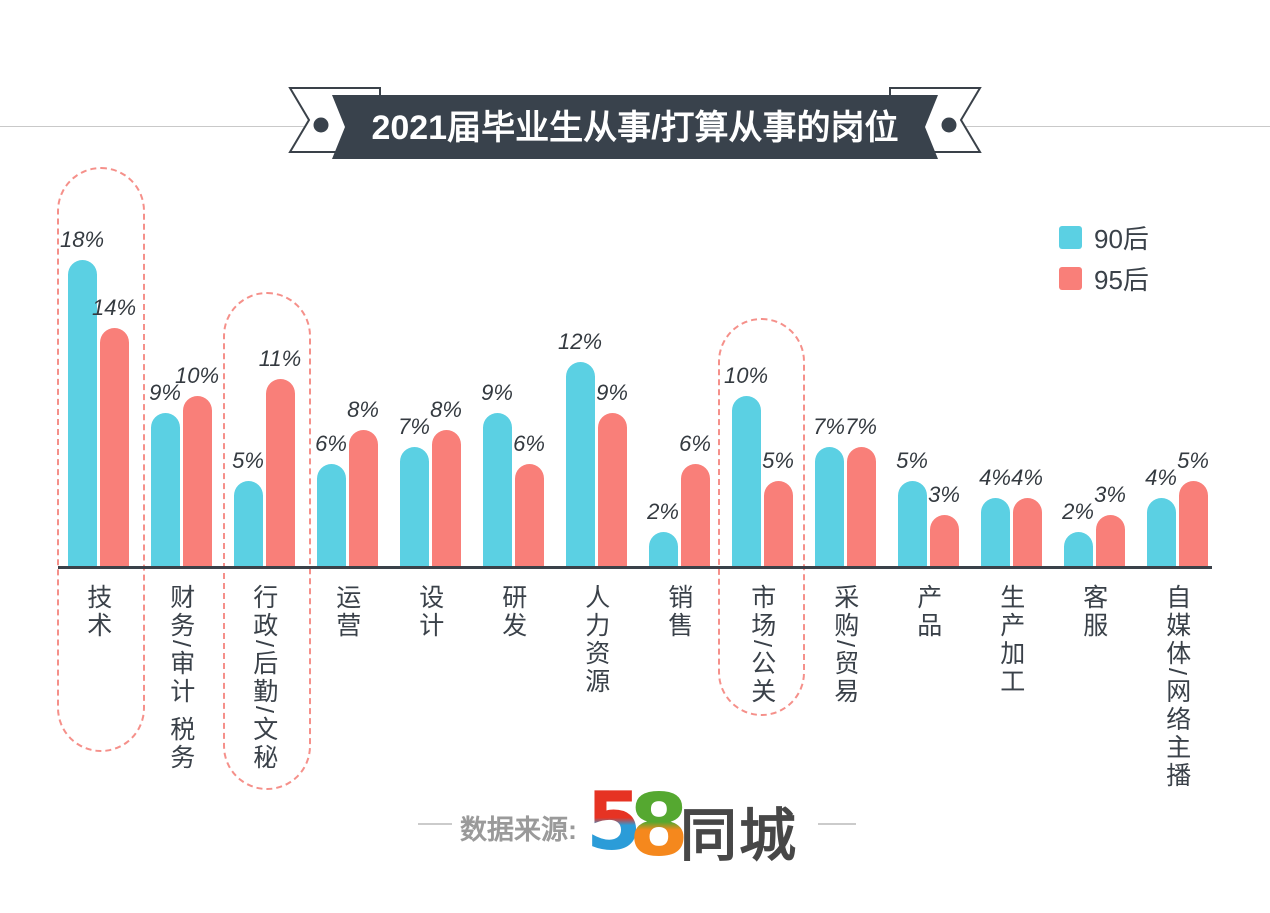 The width and height of the screenshot is (1270, 913). Describe the element at coordinates (512, 612) in the screenshot. I see `category-label-研发: 研发` at that location.